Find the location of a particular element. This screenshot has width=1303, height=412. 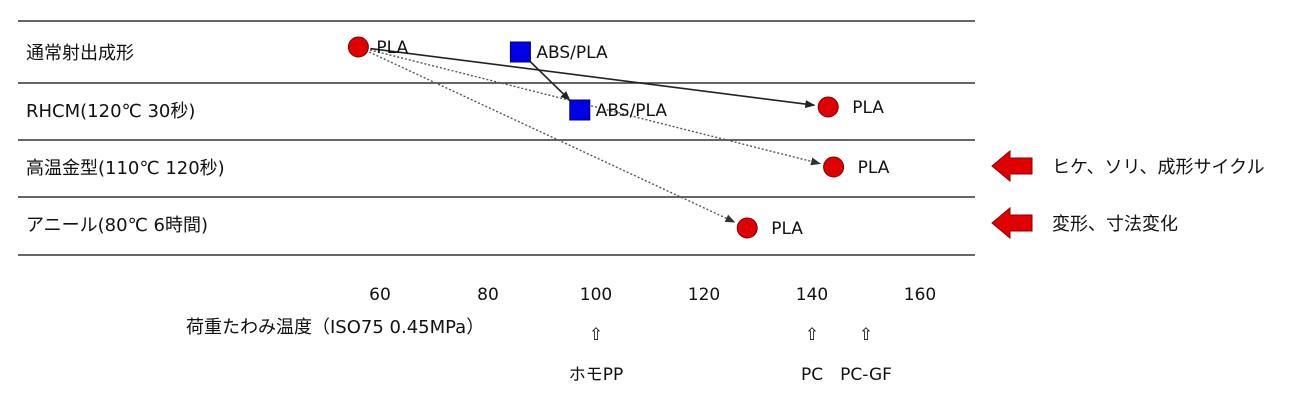

reference-label: PC is located at coordinates (812, 375).